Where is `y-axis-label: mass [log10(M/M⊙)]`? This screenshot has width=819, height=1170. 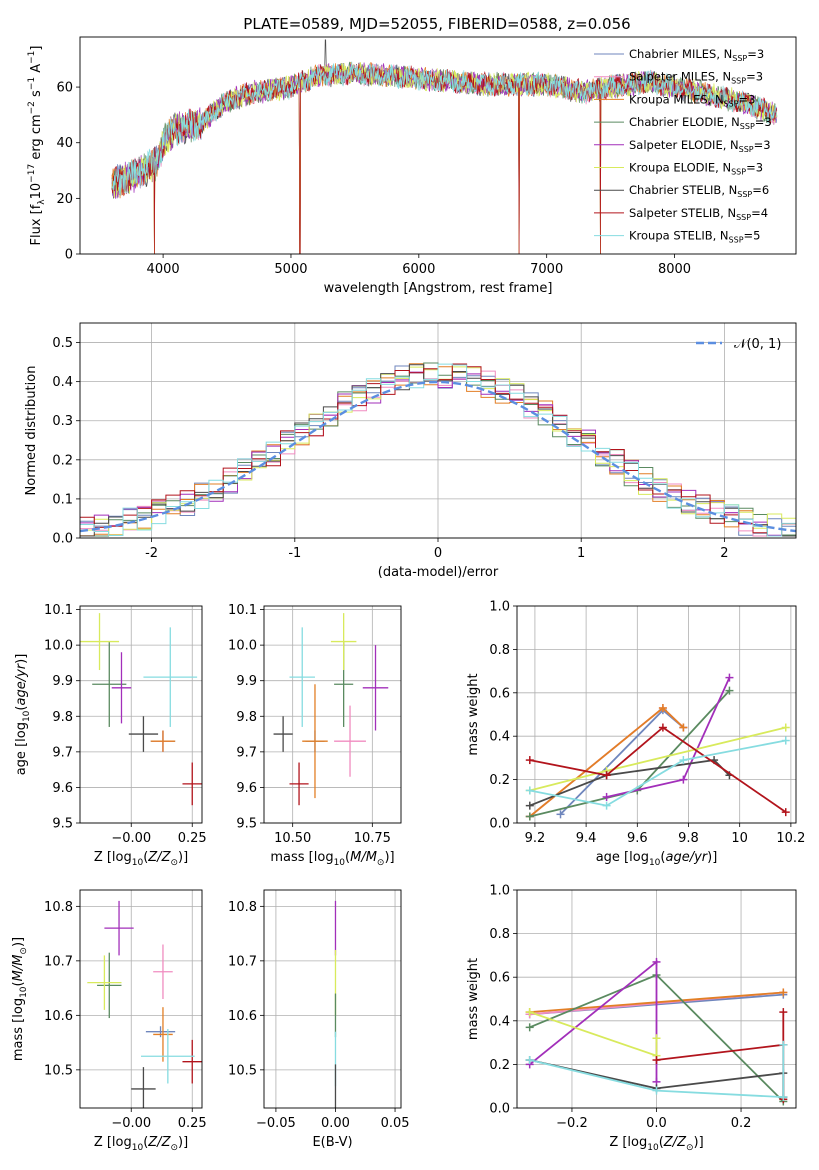
y-axis-label: mass [log10(M/M⊙)] is located at coordinates (20, 999).